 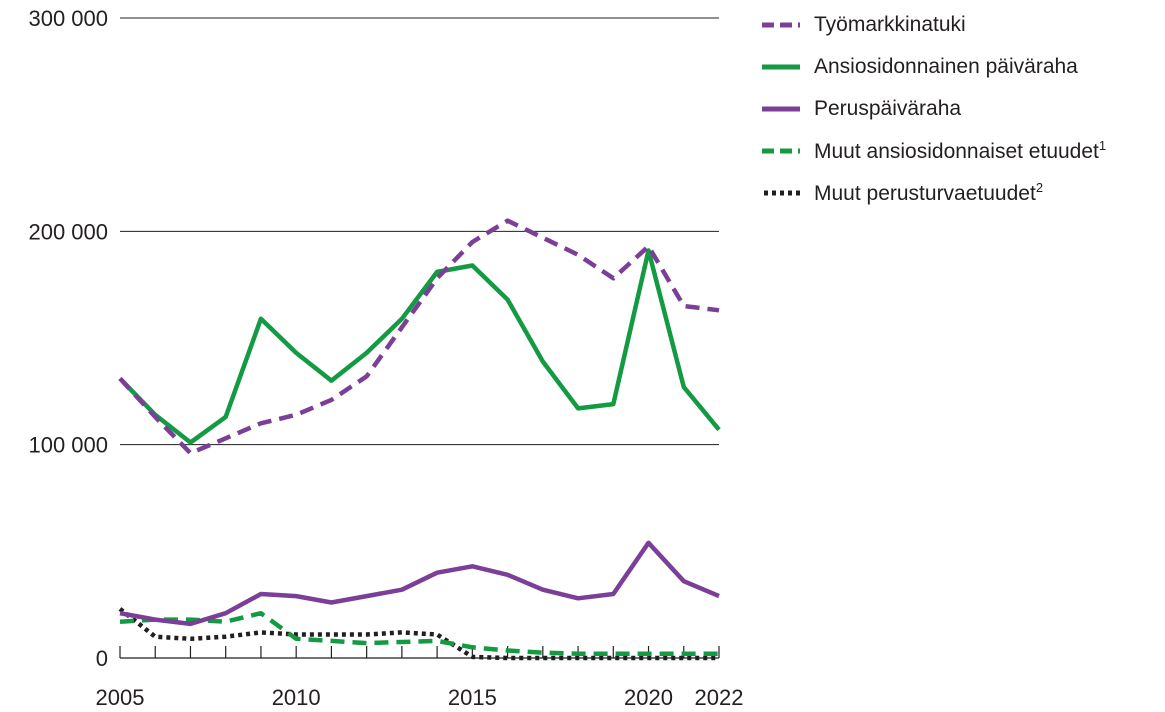 I want to click on legend-item: Peruspäiväraha, so click(x=934, y=109).